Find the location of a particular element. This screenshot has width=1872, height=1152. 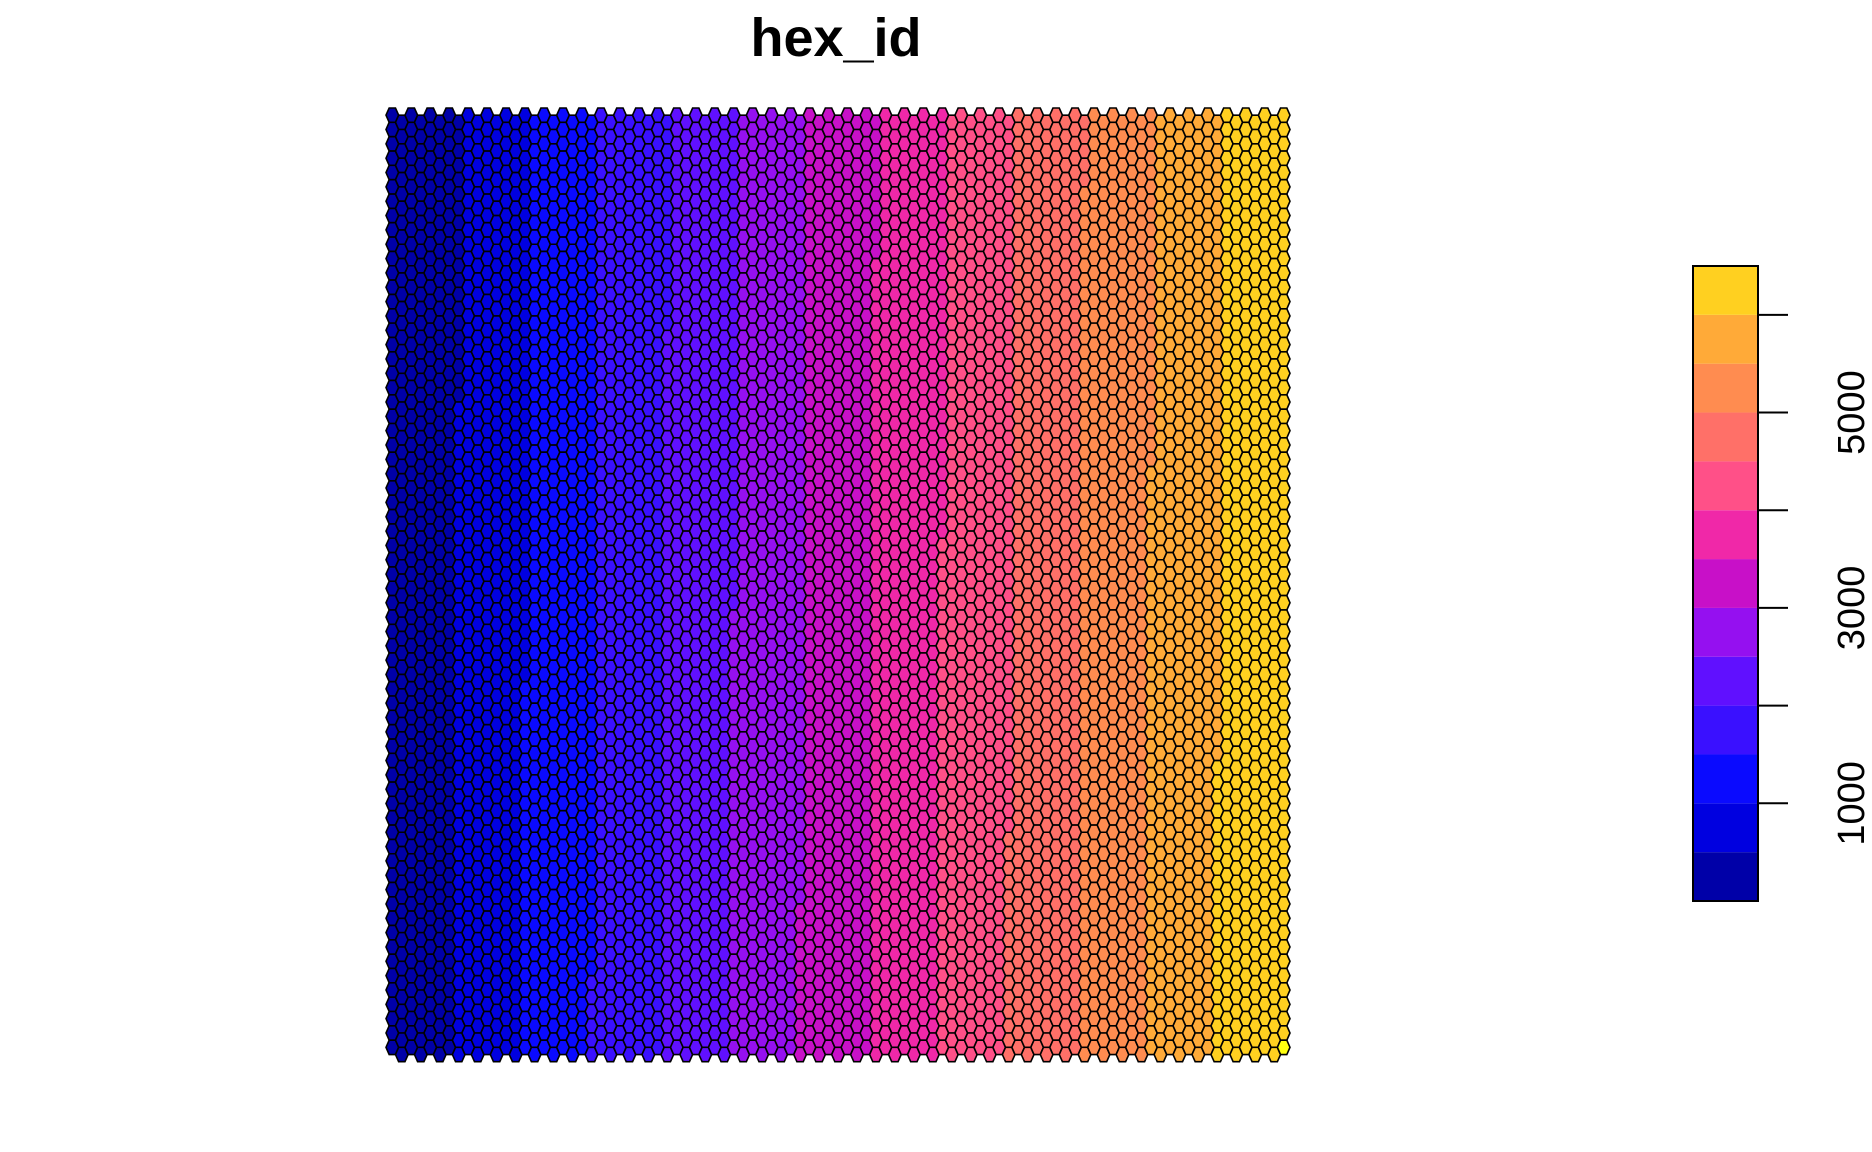

chart-title: hex_id is located at coordinates (835, 38).